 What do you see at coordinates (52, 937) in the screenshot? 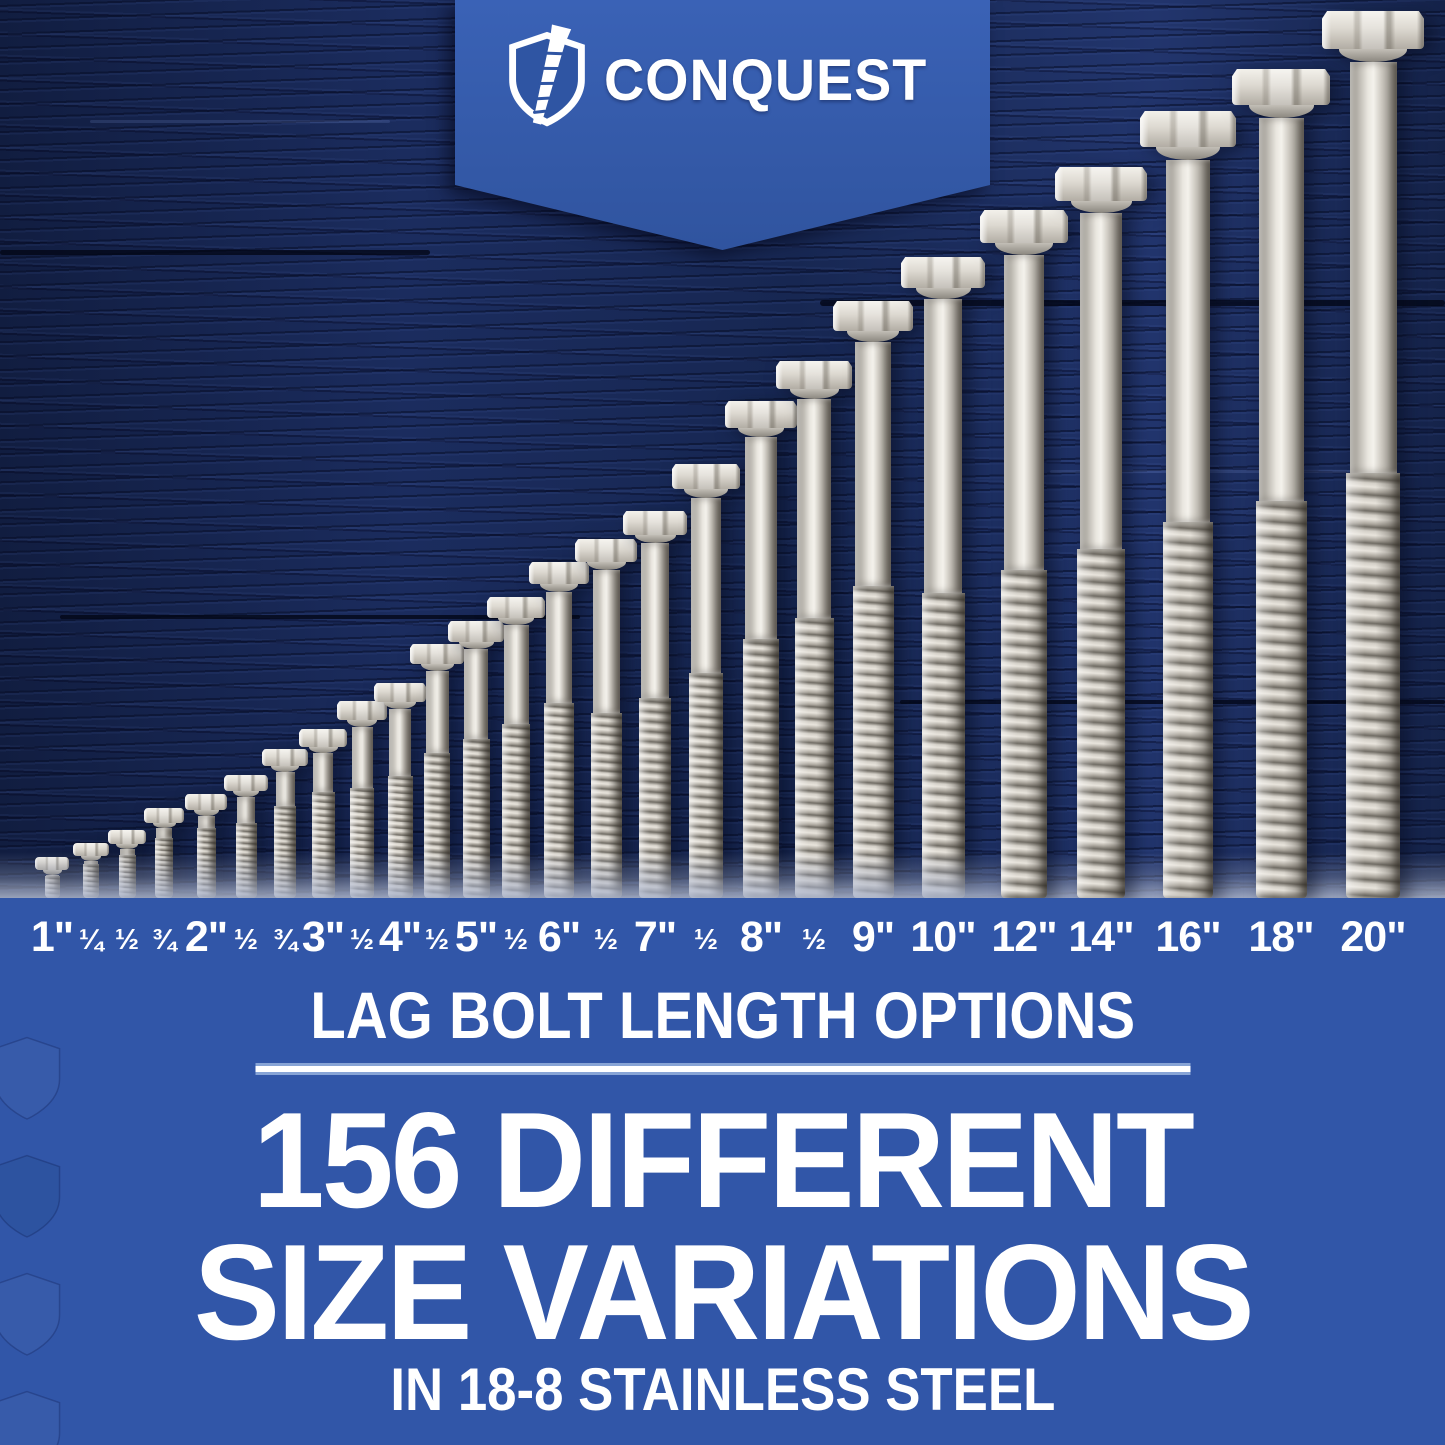
I see `size-label-1-inch: 1"` at bounding box center [52, 937].